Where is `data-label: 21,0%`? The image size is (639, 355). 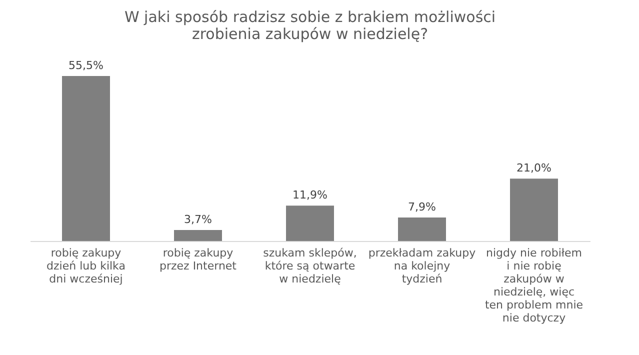 data-label: 21,0% is located at coordinates (534, 168).